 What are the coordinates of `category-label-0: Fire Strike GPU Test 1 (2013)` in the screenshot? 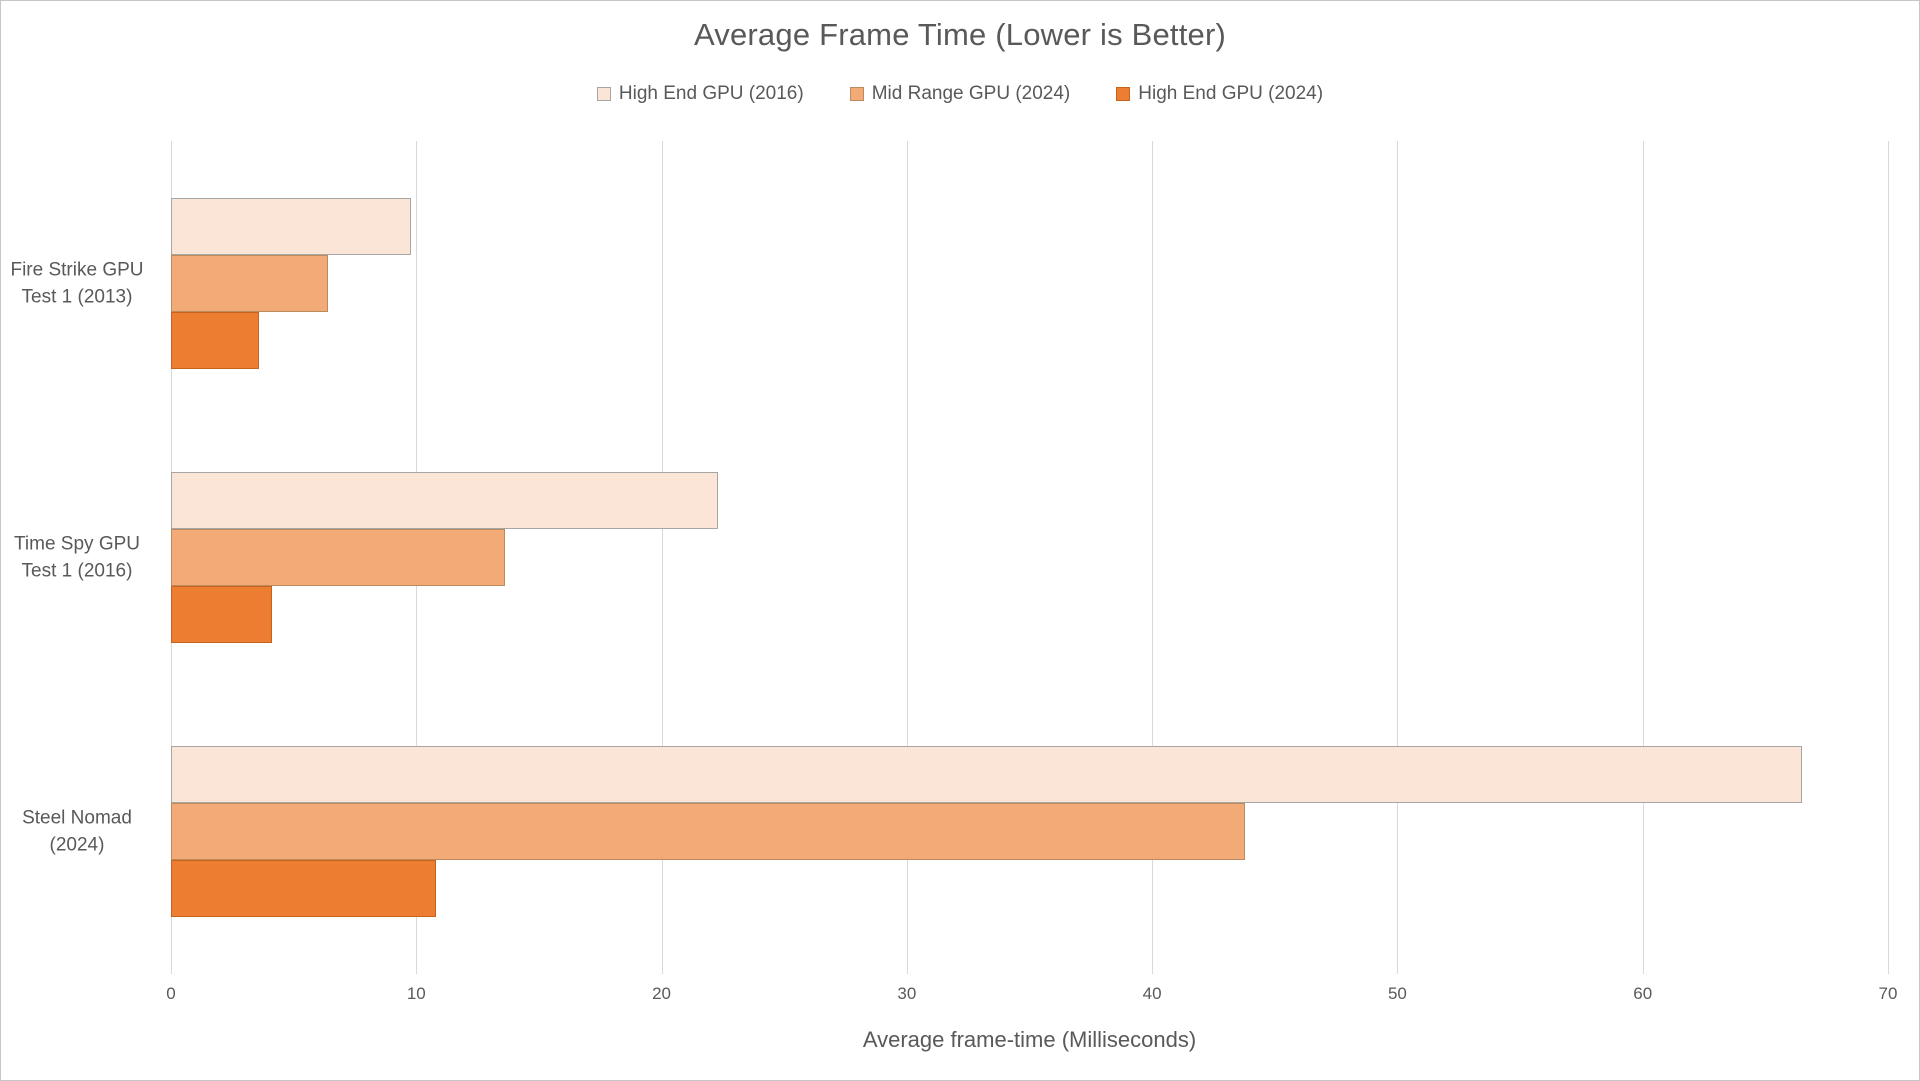 It's located at (77, 283).